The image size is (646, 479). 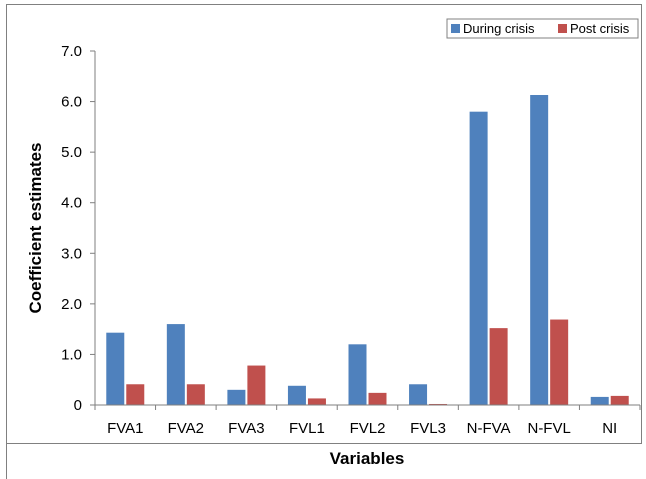 I want to click on bar-during-crisis-ni, so click(x=599, y=400).